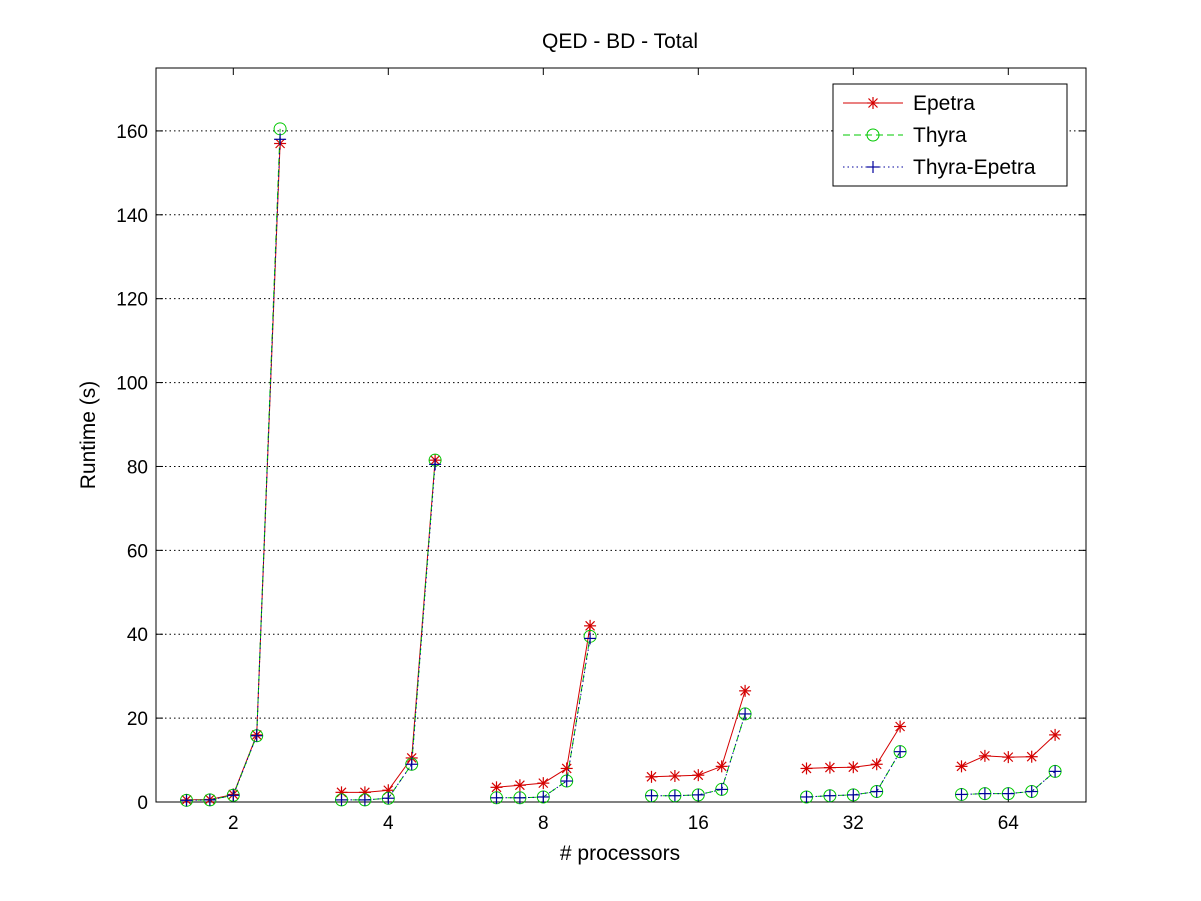 The height and width of the screenshot is (901, 1201). Describe the element at coordinates (137, 719) in the screenshot. I see `y-tick-label: 20` at that location.